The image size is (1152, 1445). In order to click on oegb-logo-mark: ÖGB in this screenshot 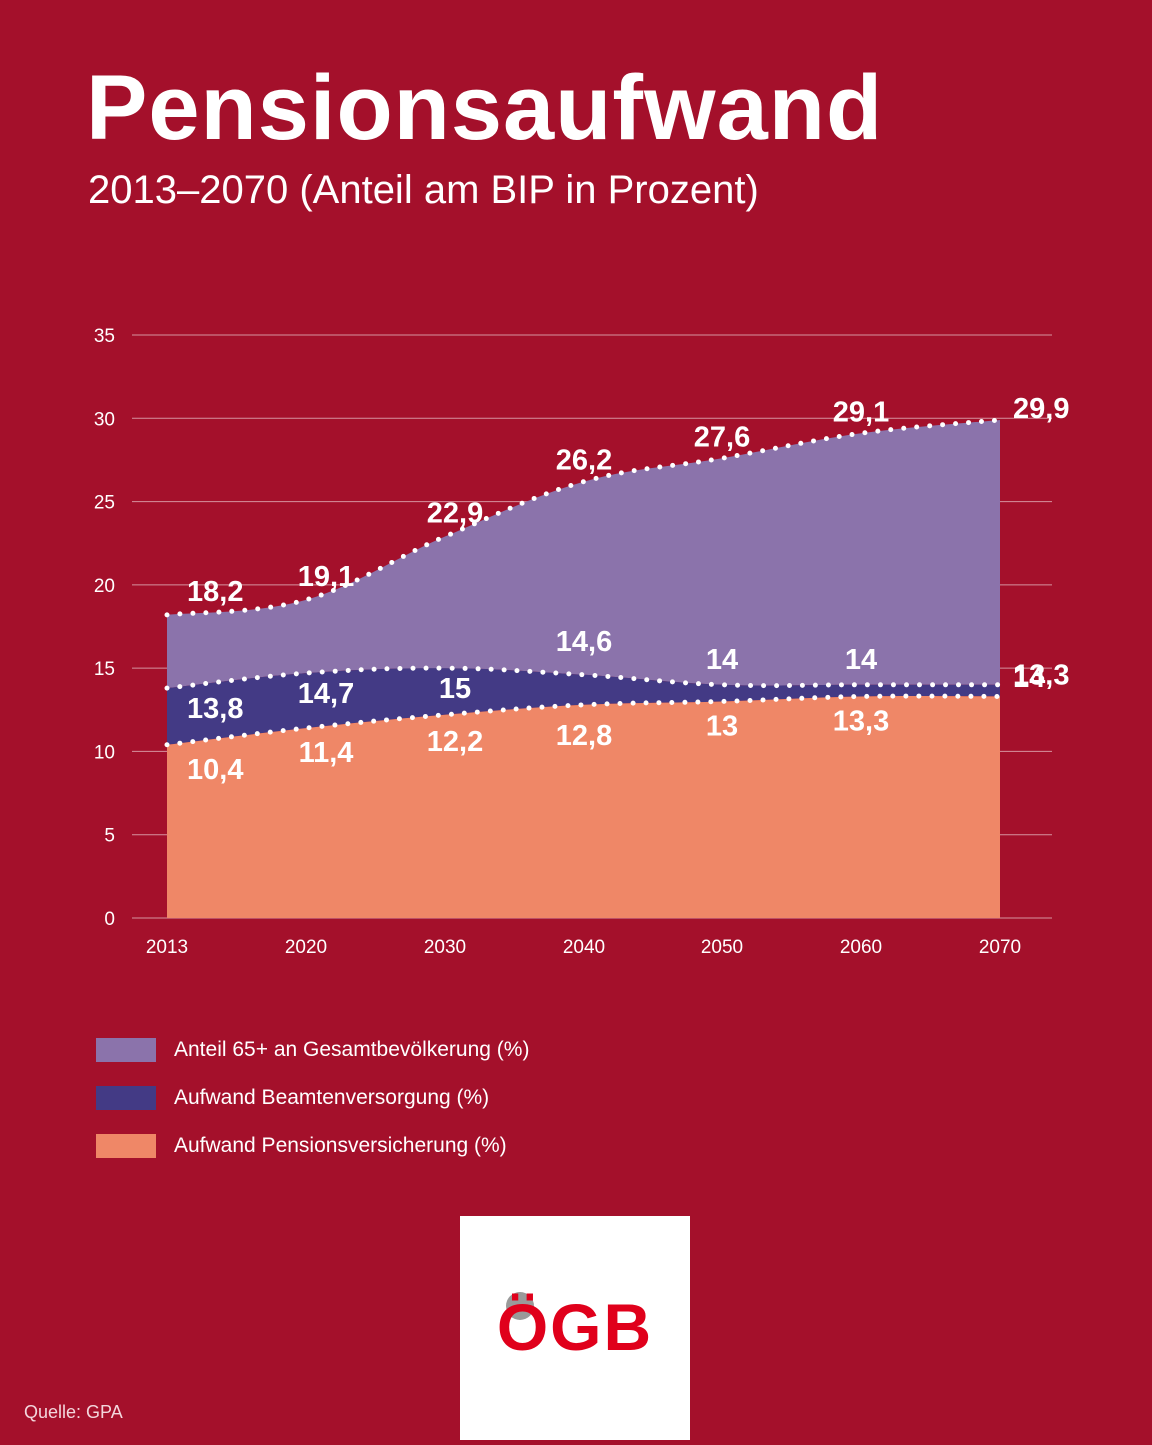, I will do `click(575, 1327)`.